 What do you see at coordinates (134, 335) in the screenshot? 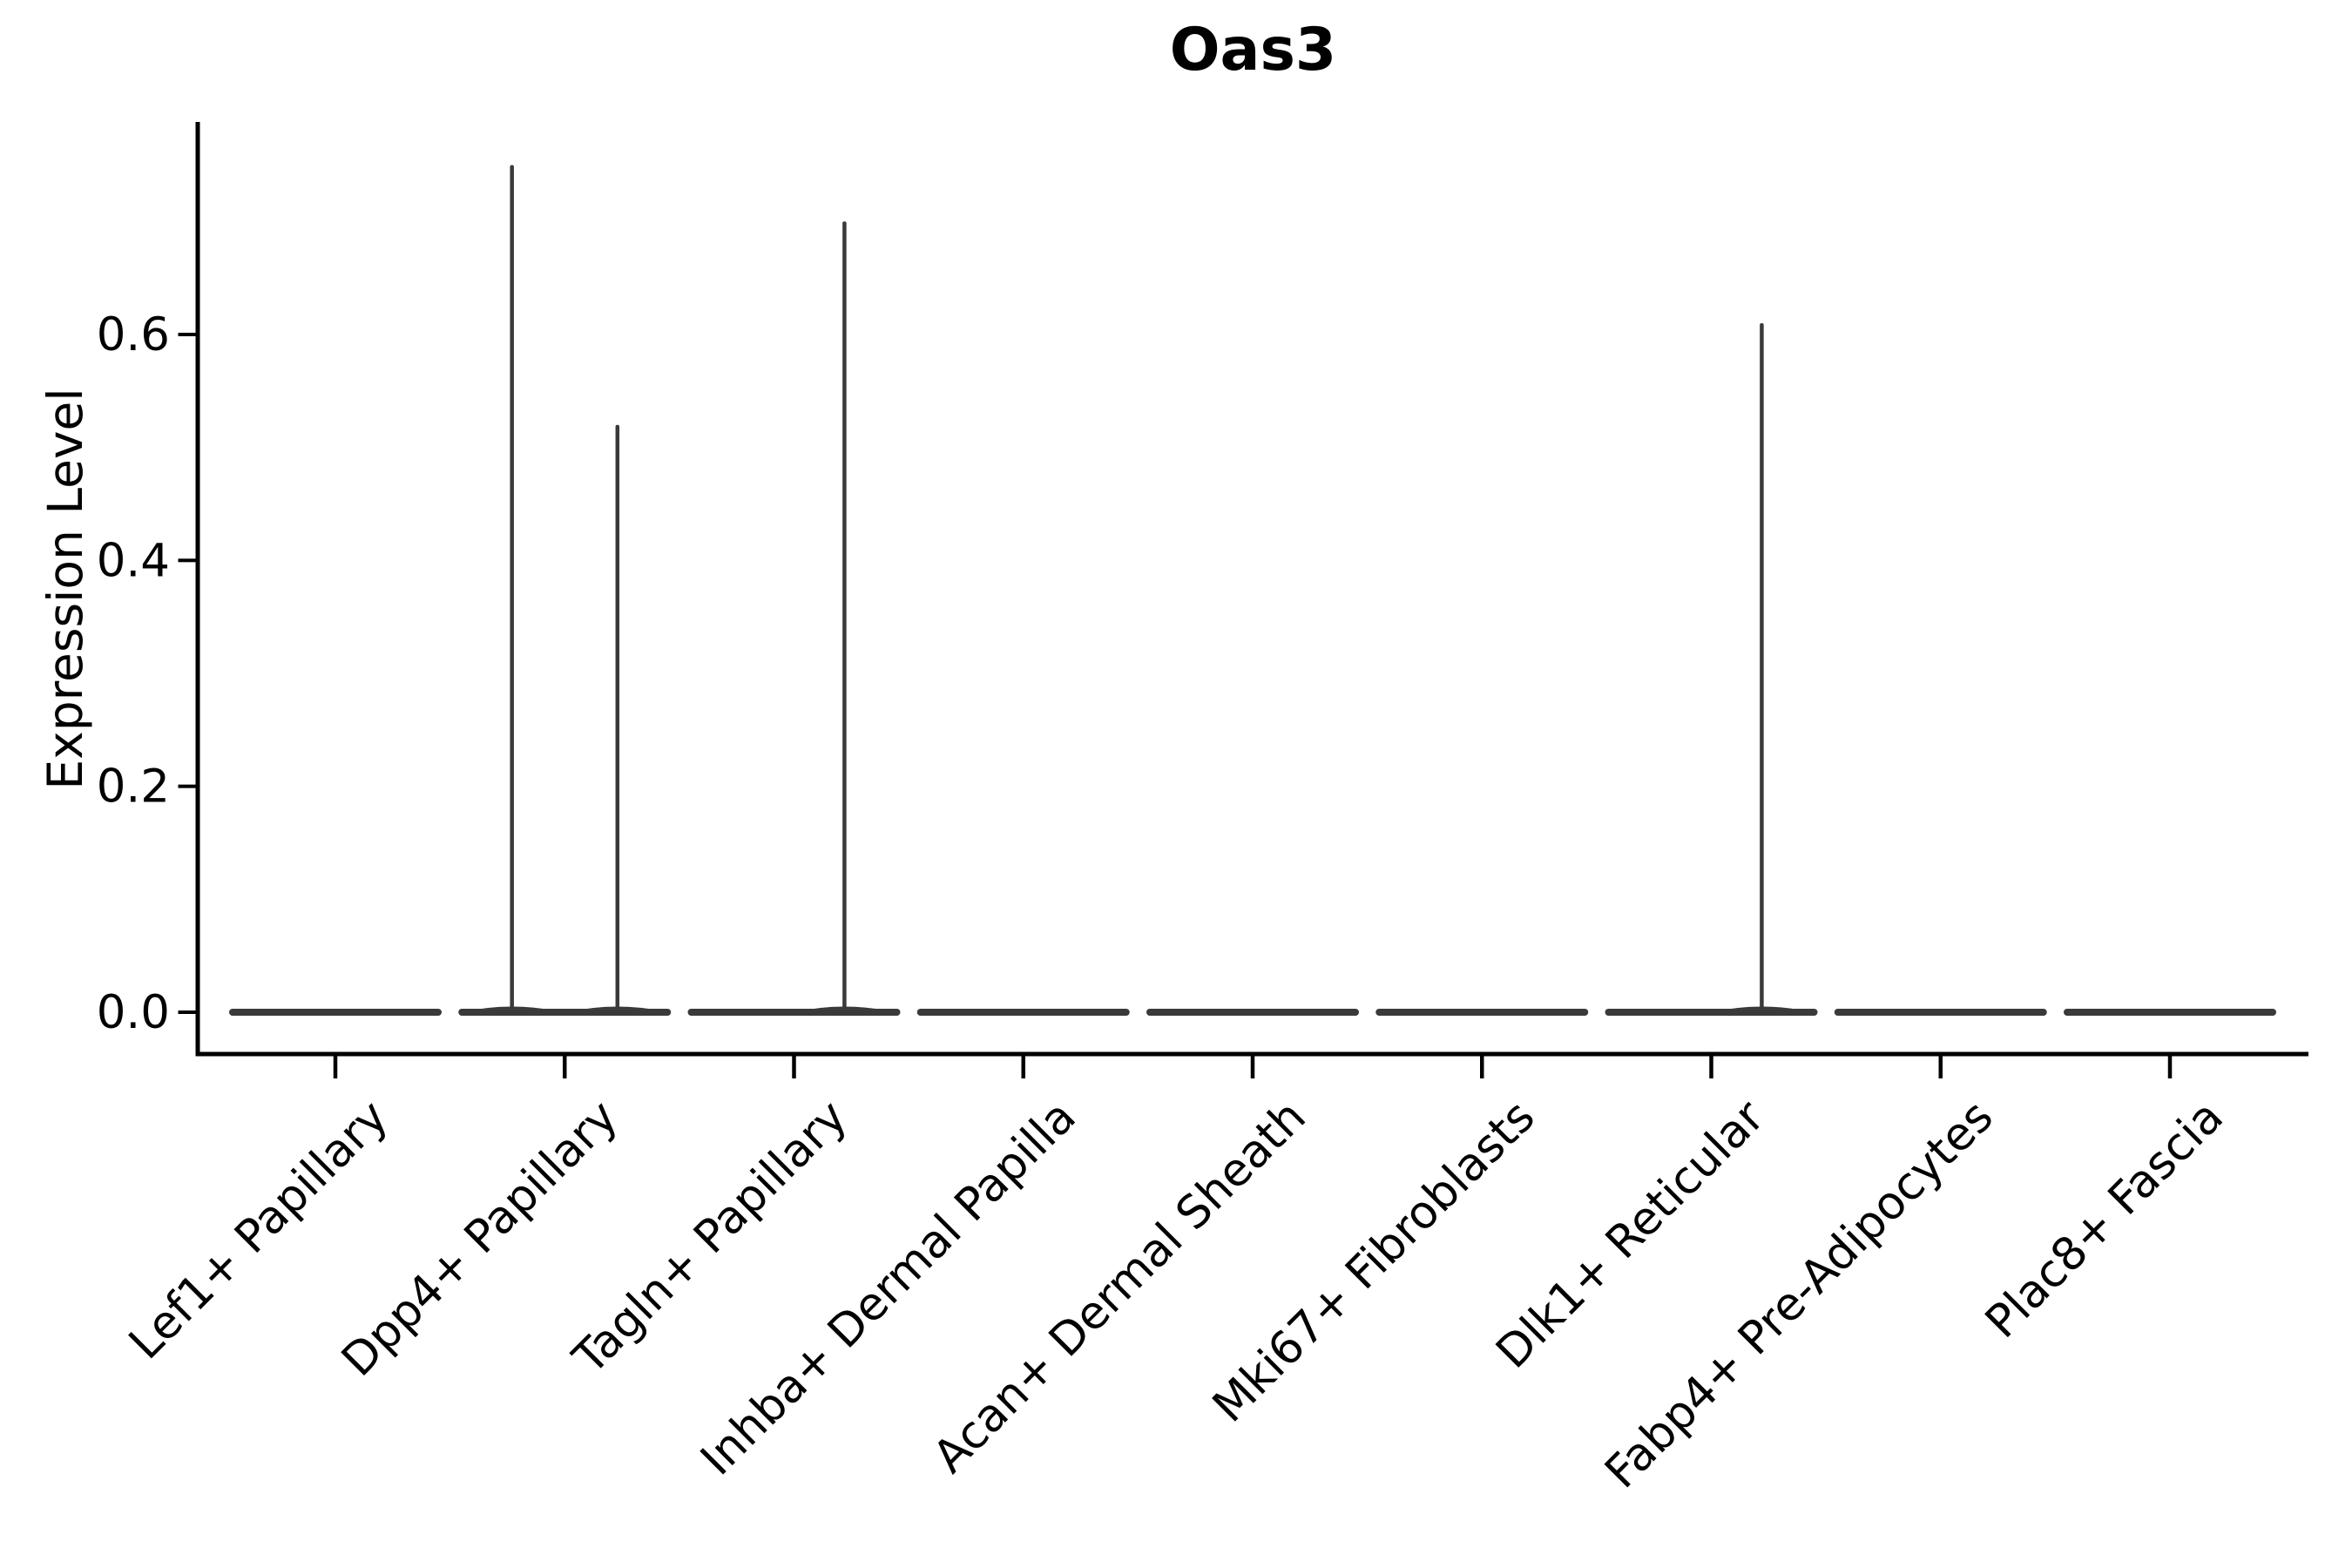
I see `y-tick-label: 0.6` at bounding box center [134, 335].